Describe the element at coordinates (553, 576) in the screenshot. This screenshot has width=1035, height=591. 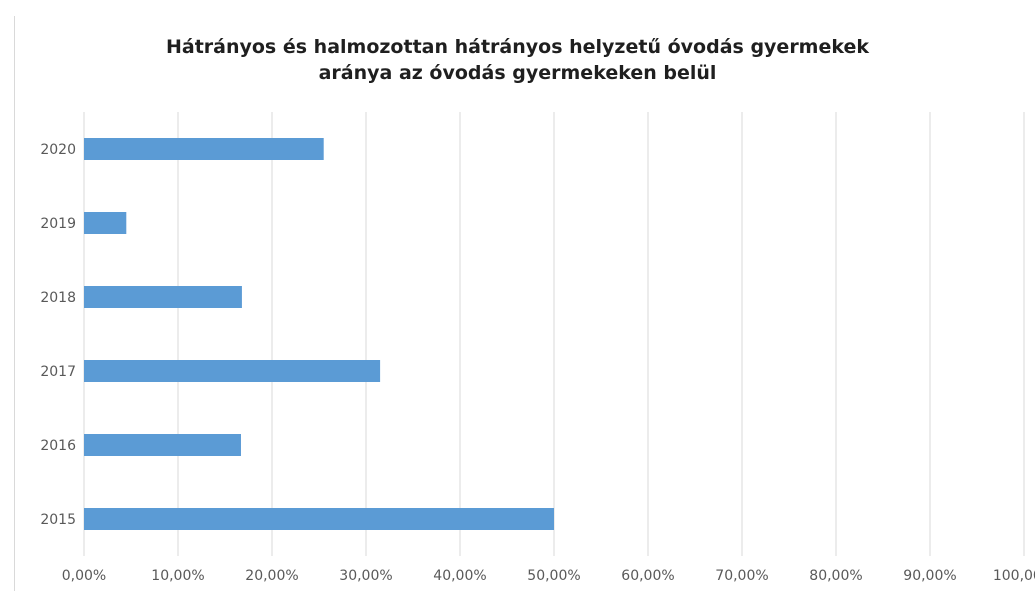
I see `x-tick-label: 50,00%` at that location.